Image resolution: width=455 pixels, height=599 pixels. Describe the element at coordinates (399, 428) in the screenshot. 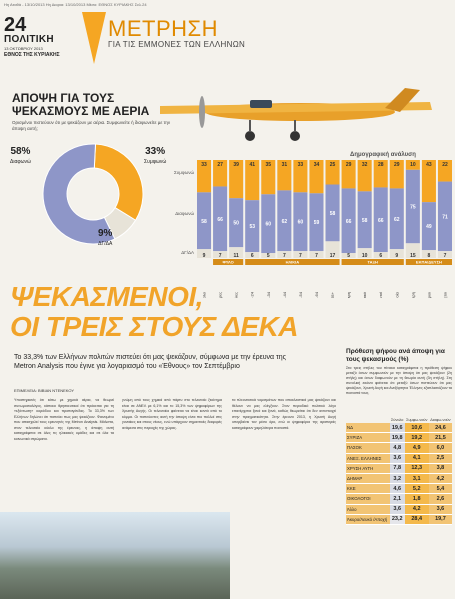

I see `table-row: ΝΔ 19,6 10,6 24,6` at that location.